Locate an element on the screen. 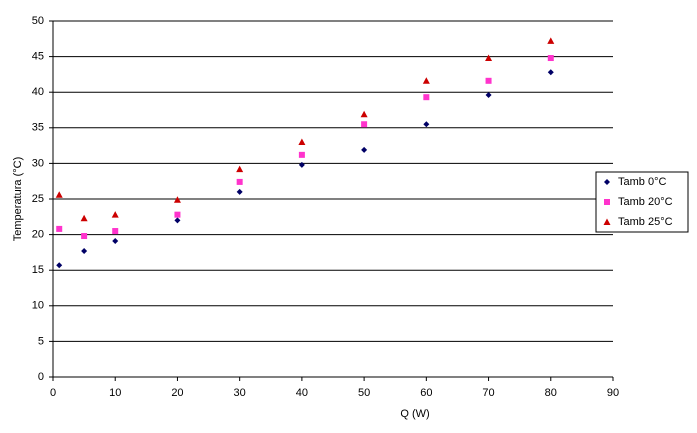 This screenshot has width=697, height=433. y-tick-label: 50 is located at coordinates (38, 21).